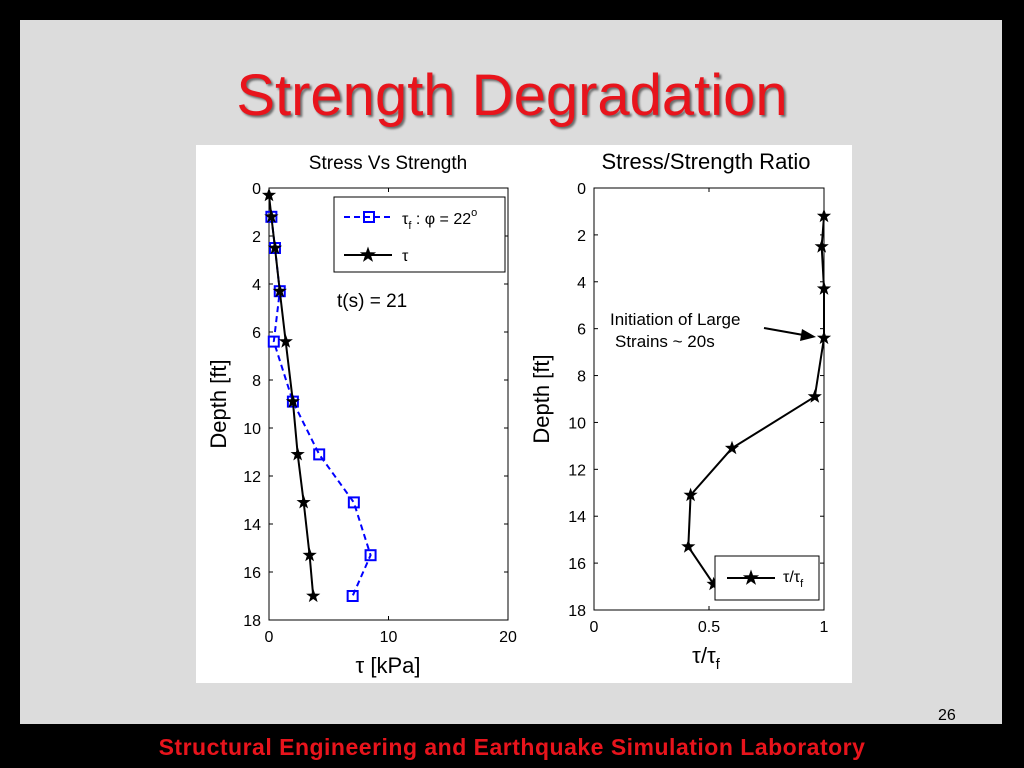 The image size is (1024, 768). What do you see at coordinates (577, 611) in the screenshot?
I see `chart2-ytick-label: 18` at bounding box center [577, 611].